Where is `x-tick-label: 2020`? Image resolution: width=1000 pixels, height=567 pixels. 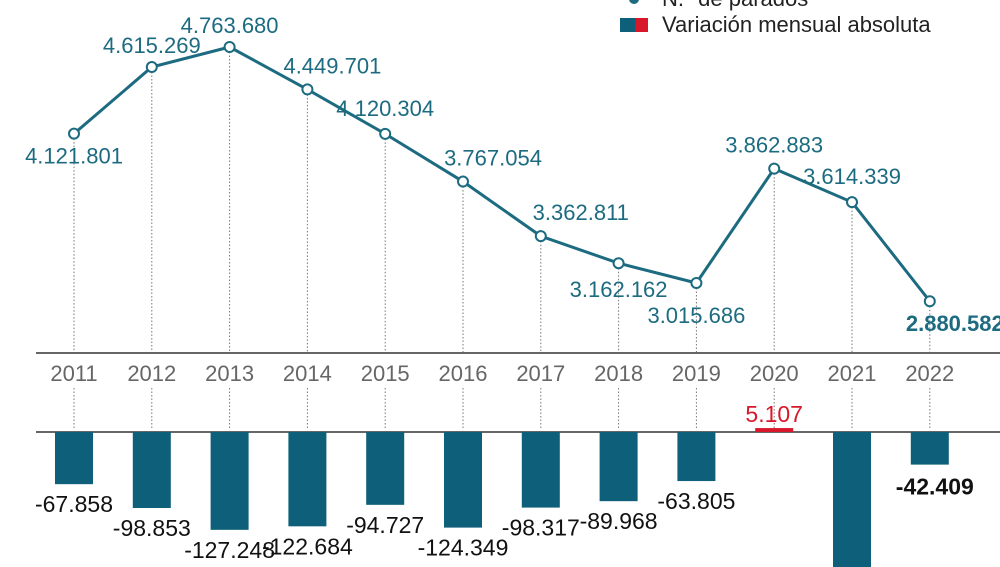
x-tick-label: 2020 is located at coordinates (774, 373).